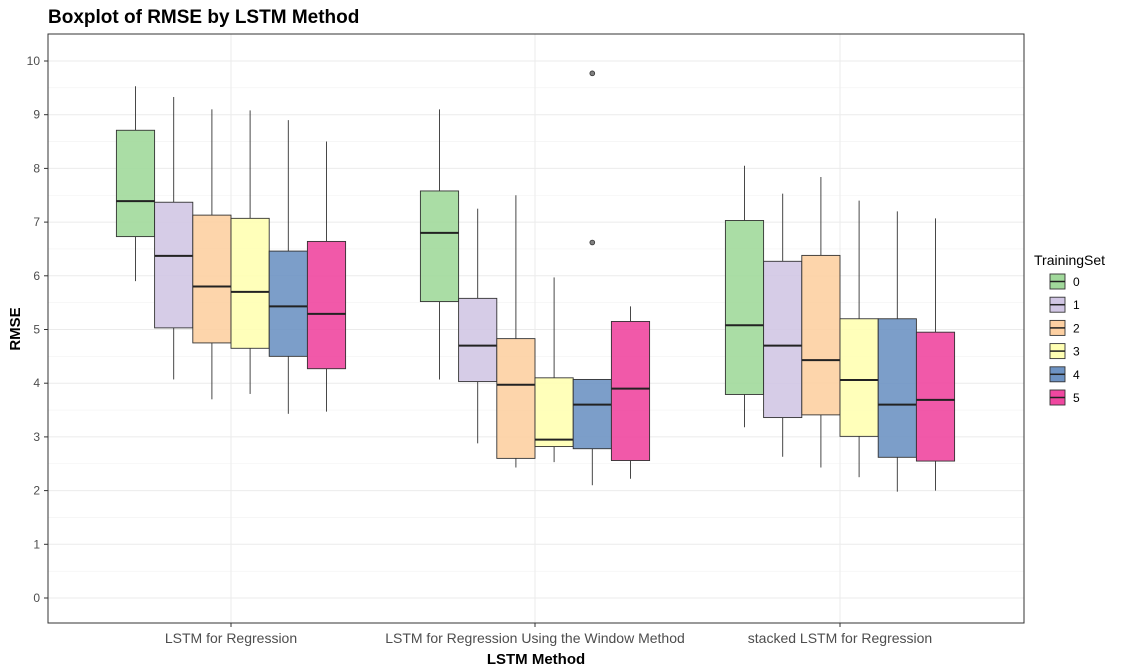 The height and width of the screenshot is (671, 1142). What do you see at coordinates (1076, 305) in the screenshot?
I see `legend-label: 1` at bounding box center [1076, 305].